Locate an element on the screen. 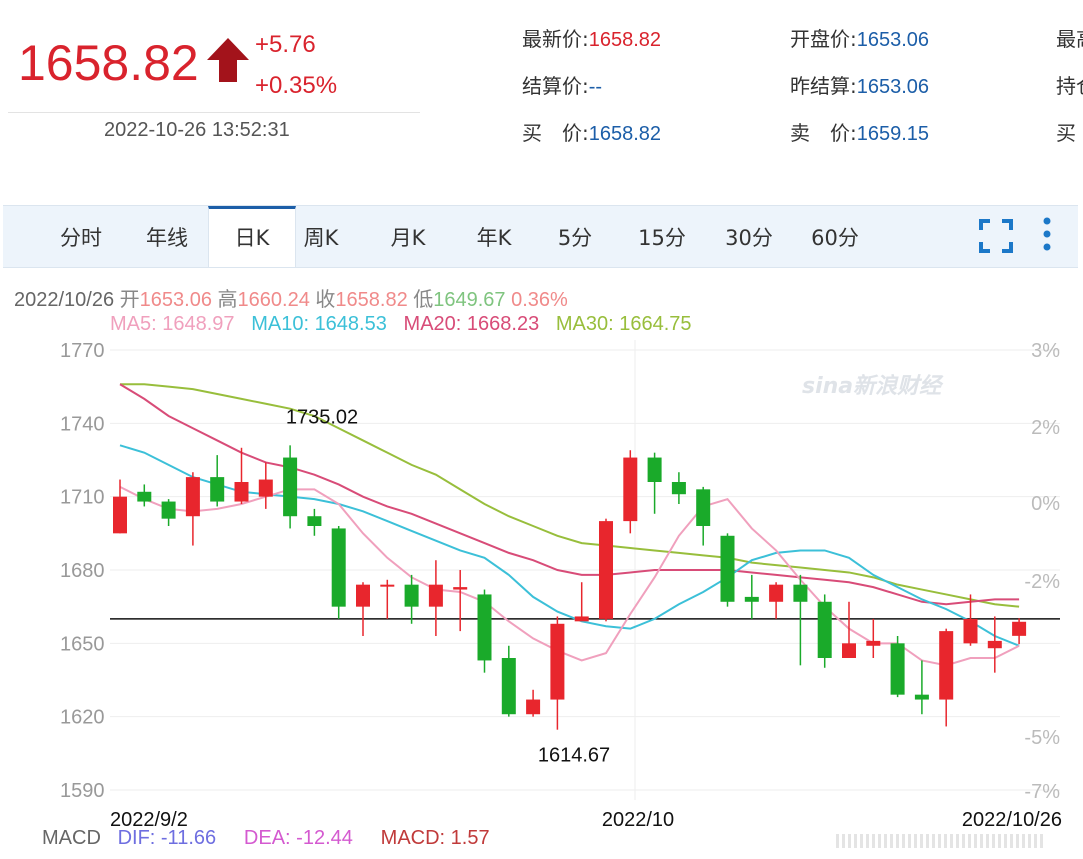 The width and height of the screenshot is (1083, 859). field-label: 买 is located at coordinates (1066, 133).